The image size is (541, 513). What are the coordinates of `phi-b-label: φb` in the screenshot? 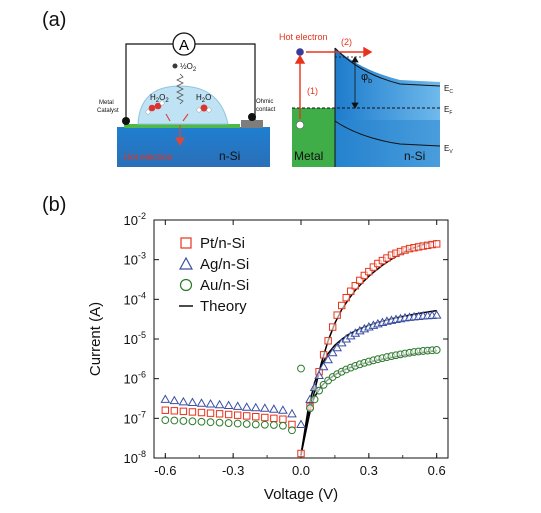 It's located at (366, 78).